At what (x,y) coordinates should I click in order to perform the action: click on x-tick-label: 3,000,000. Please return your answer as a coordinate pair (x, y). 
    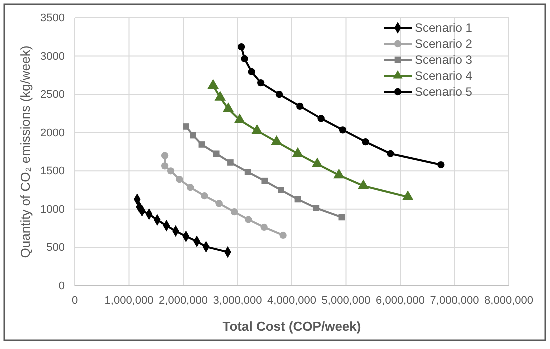
    Looking at the image, I should click on (237, 300).